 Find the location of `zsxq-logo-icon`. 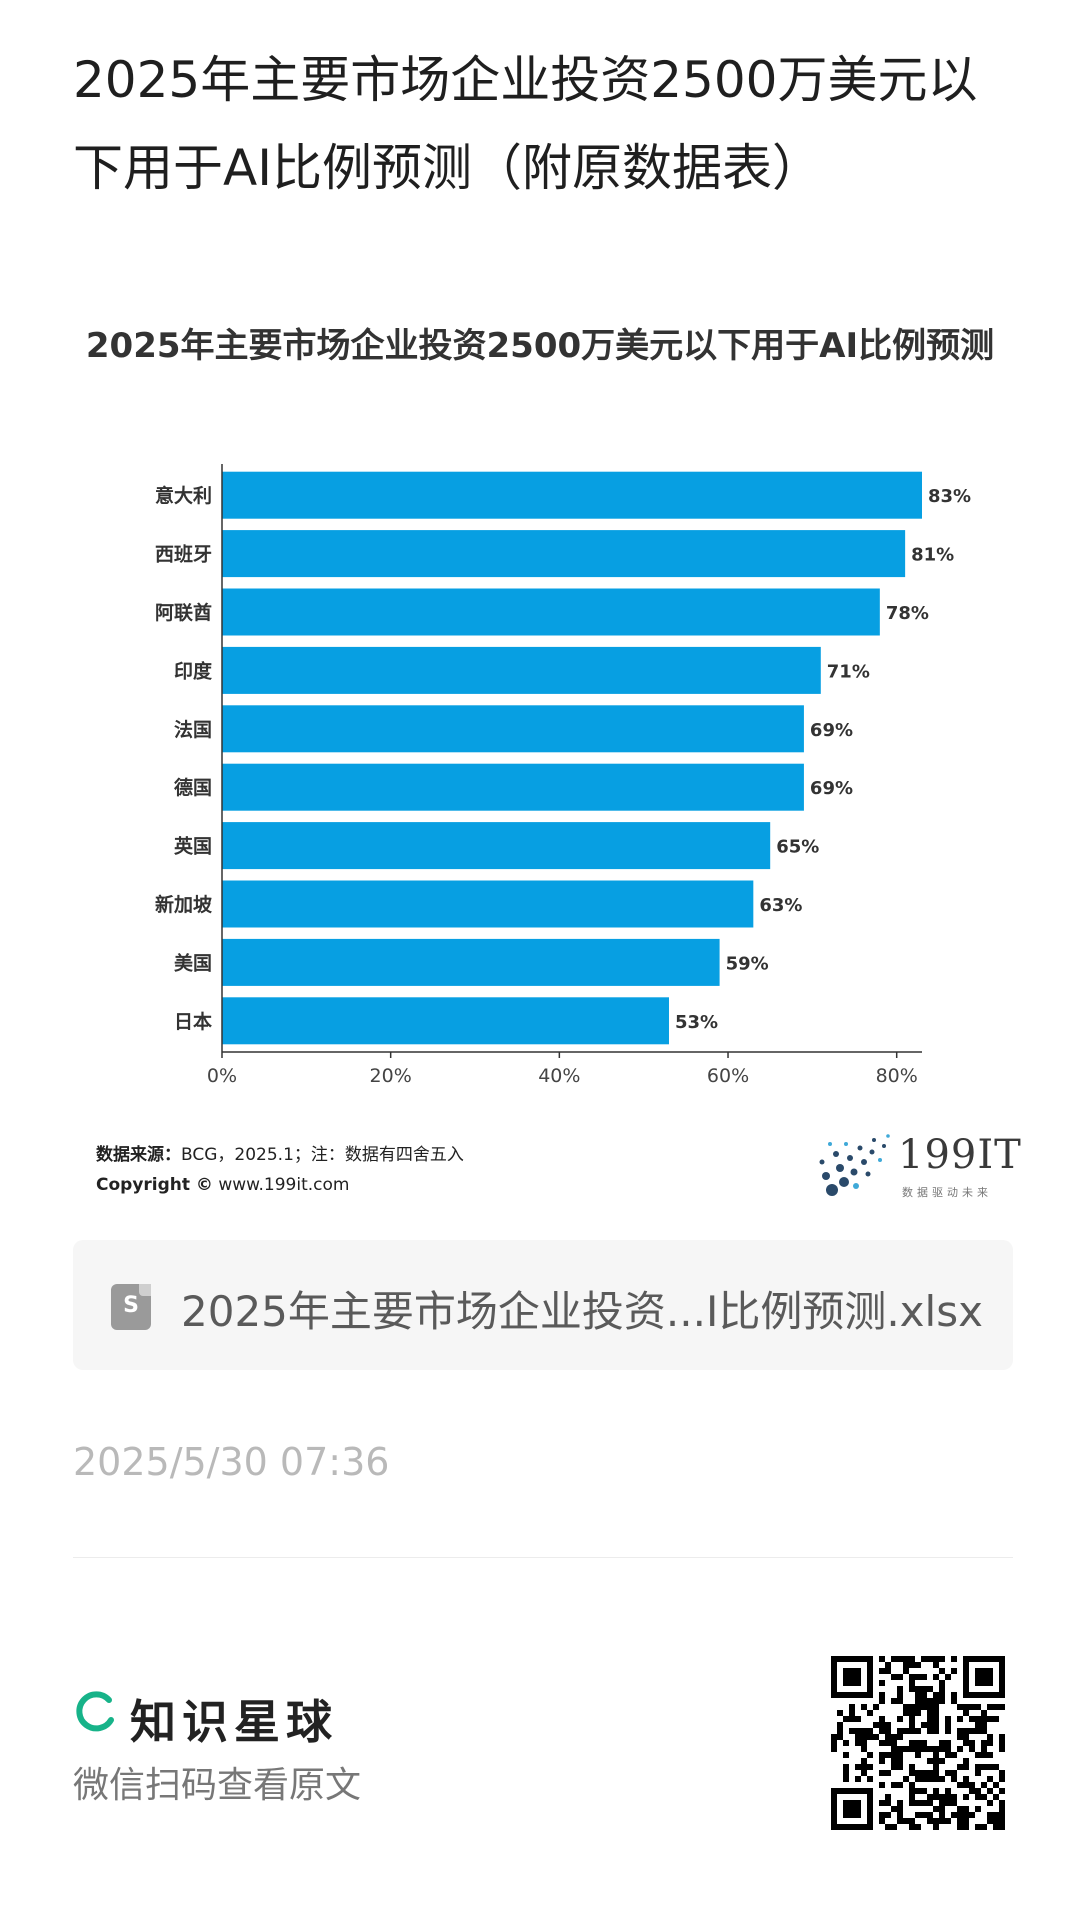

zsxq-logo-icon is located at coordinates (95, 1711).